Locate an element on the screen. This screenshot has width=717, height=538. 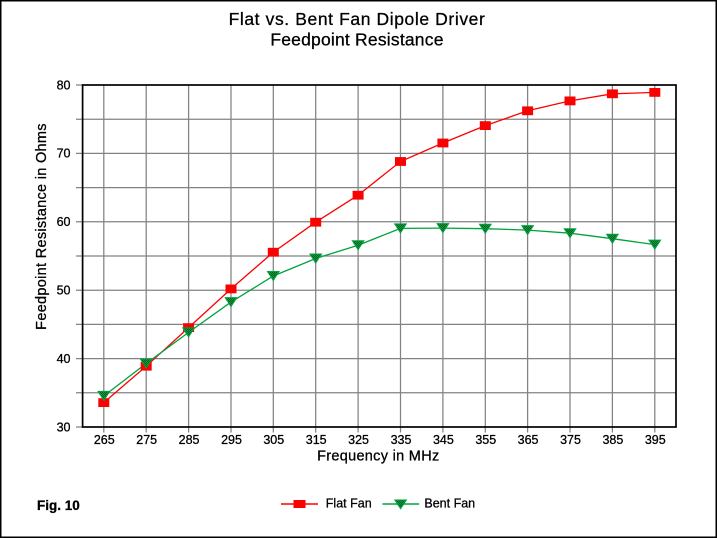
svg-text: 385 is located at coordinates (612, 440).